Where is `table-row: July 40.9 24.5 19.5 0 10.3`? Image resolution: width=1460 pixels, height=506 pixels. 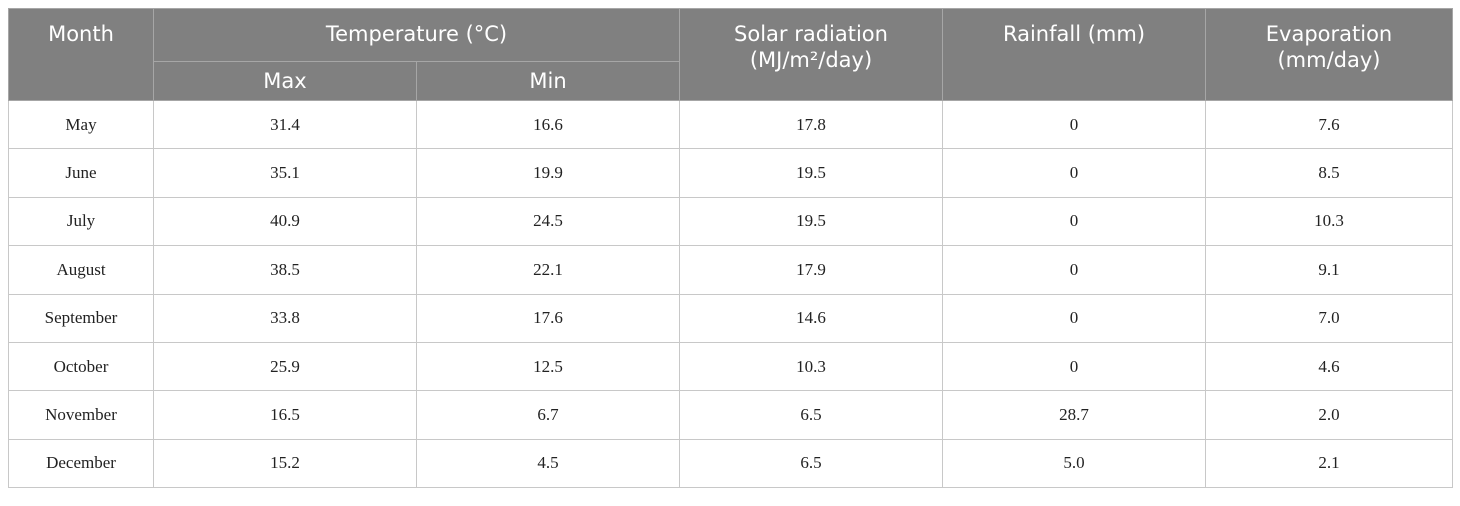
table-row: July 40.9 24.5 19.5 0 10.3 is located at coordinates (730, 221).